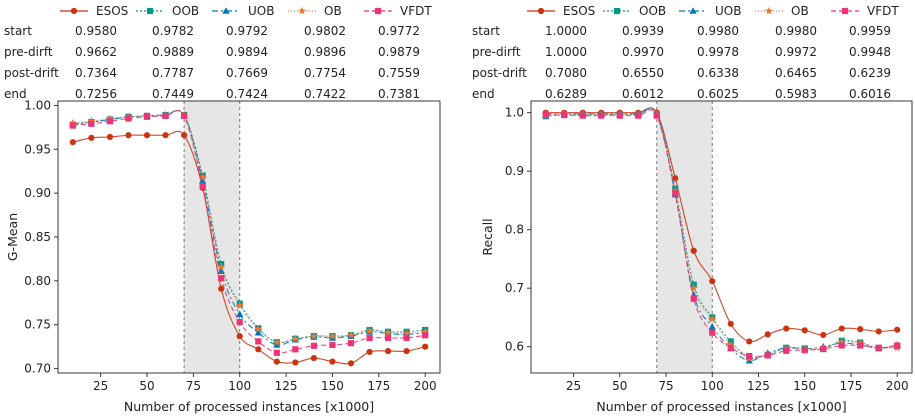 This screenshot has width=915, height=419. Describe the element at coordinates (566, 73) in the screenshot. I see `table-cell: 0.7080` at that location.